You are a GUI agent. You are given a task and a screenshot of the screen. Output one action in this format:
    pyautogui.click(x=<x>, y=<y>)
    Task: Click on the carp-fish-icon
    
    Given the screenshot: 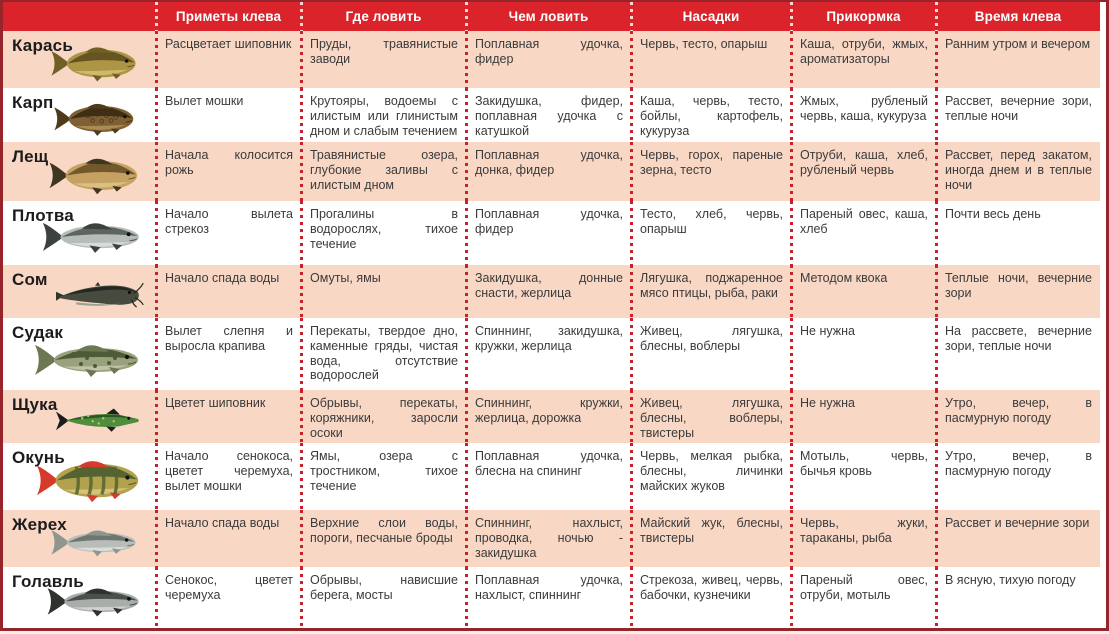 What is the action you would take?
    pyautogui.click(x=98, y=119)
    